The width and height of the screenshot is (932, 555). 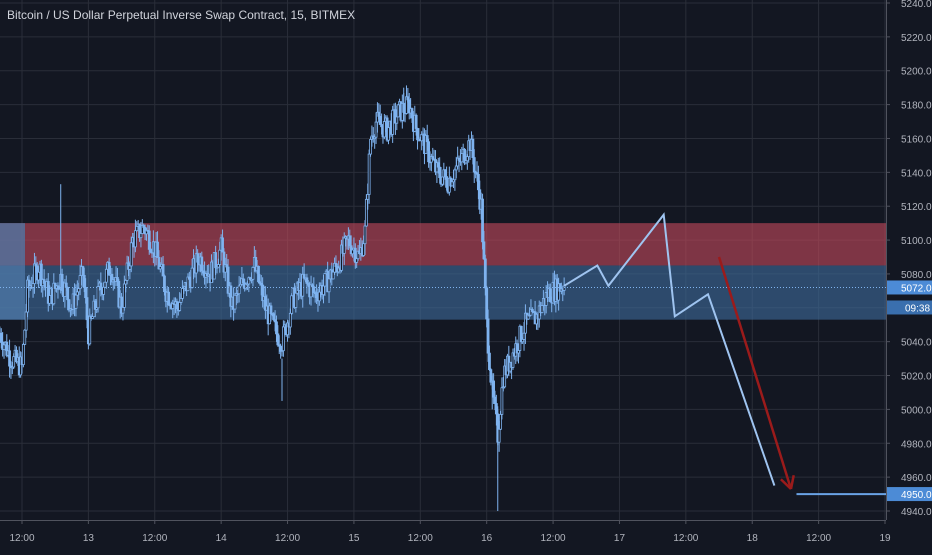 I want to click on x-tick-label: 19, so click(x=885, y=538).